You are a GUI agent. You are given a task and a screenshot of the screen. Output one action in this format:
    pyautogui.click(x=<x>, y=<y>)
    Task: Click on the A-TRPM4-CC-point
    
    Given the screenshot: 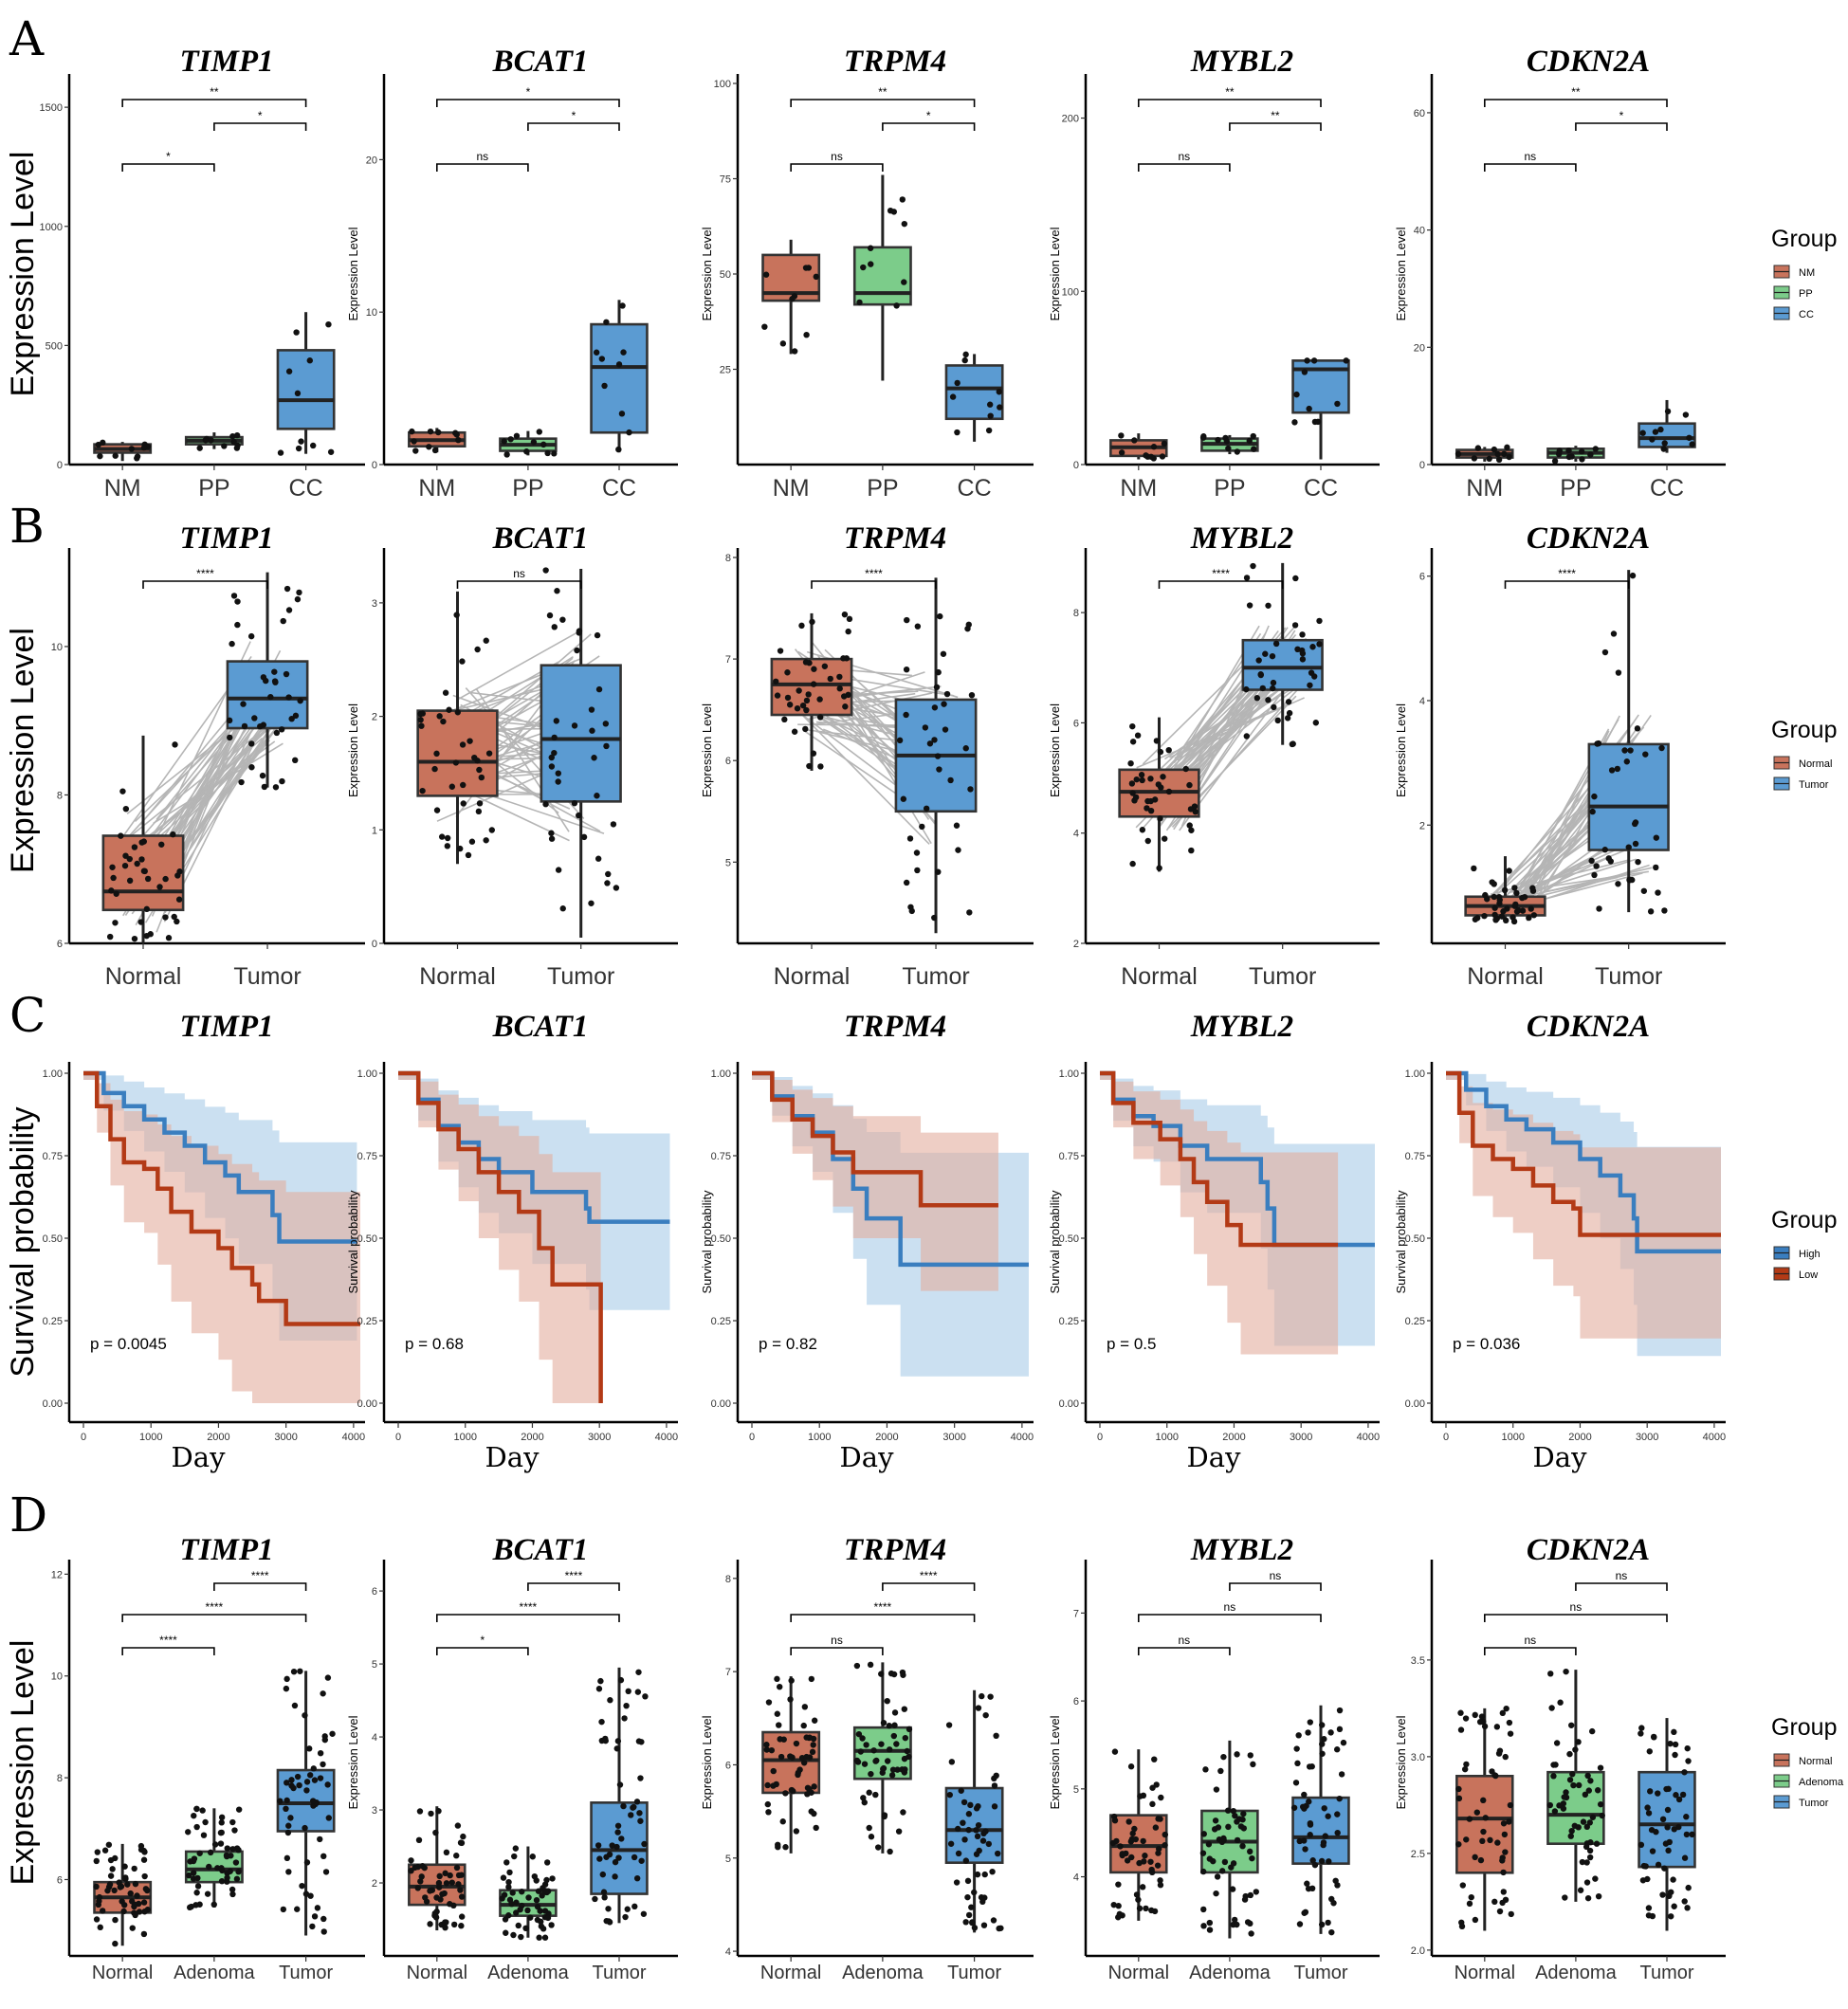 What is the action you would take?
    pyautogui.click(x=1000, y=407)
    